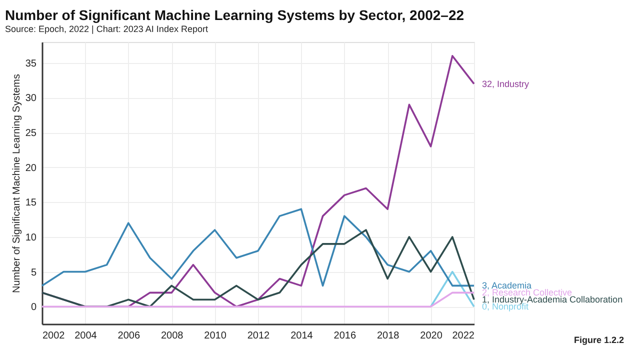  I want to click on chart-title: Number of Significant Machine Learning Systems by Sector, 2002–22, so click(234, 15).